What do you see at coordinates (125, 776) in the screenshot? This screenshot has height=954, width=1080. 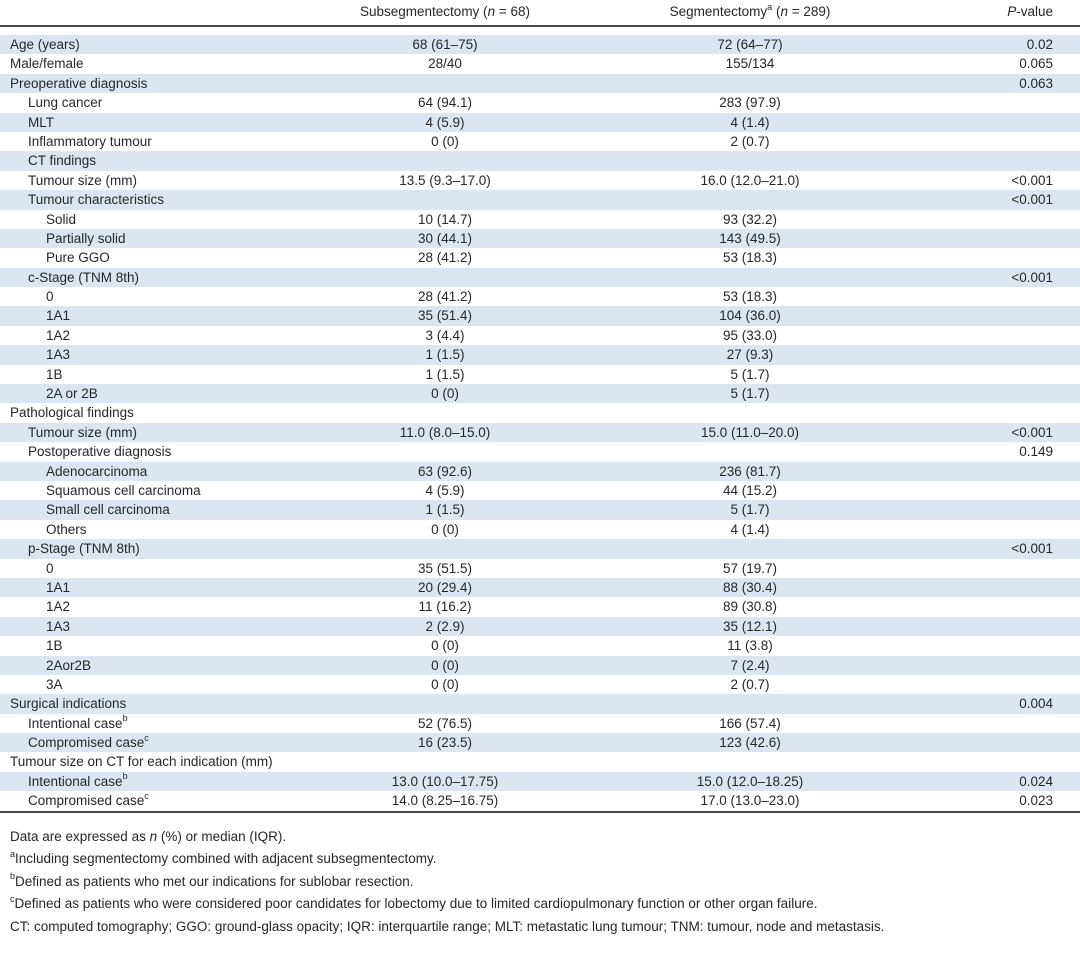 I see `footnote-marker-b: b` at bounding box center [125, 776].